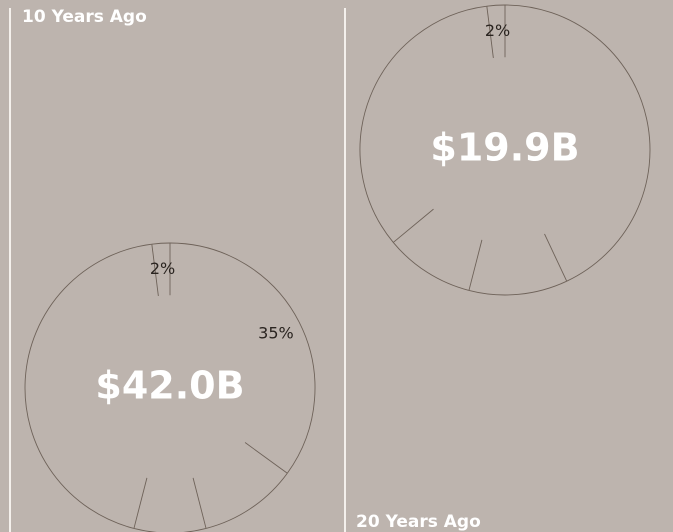  Describe the element at coordinates (418, 522) in the screenshot. I see `pie-title: 20 Years Ago` at that location.